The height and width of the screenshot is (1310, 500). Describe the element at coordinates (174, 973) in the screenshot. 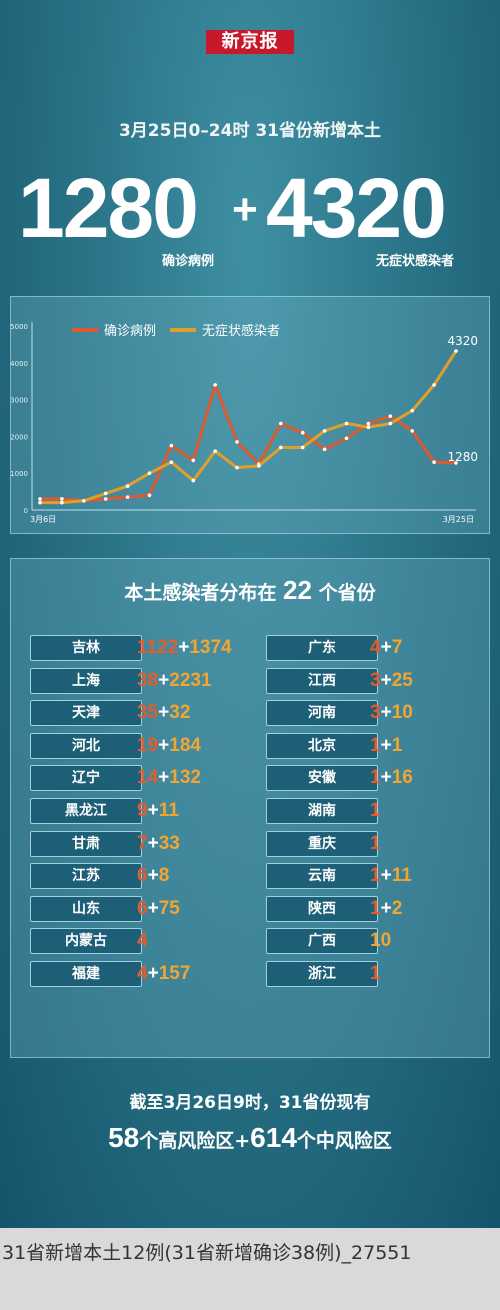

I see `asymptomatic-count: 157` at that location.